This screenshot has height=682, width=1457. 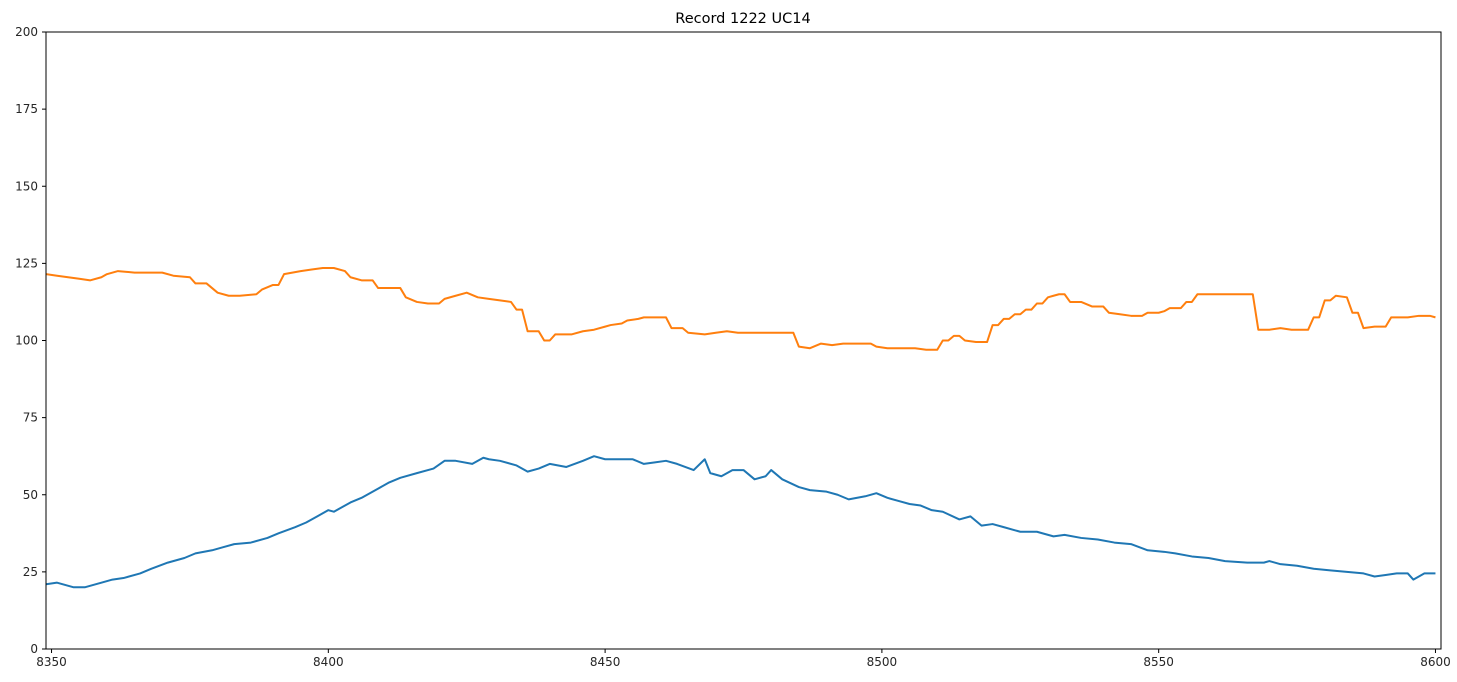 What do you see at coordinates (26, 263) in the screenshot?
I see `y-tick-label-125: 125` at bounding box center [26, 263].